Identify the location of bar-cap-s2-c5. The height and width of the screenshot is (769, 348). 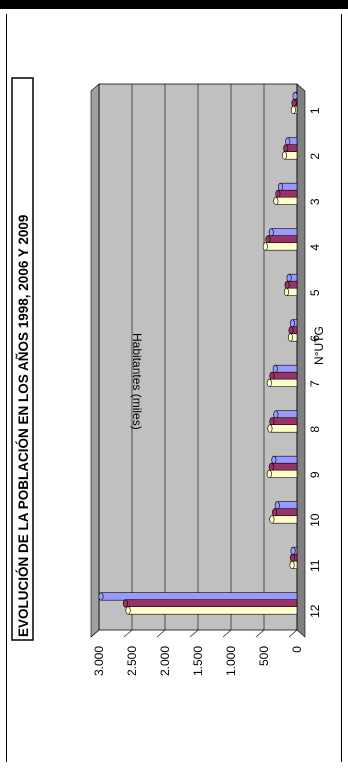
(287, 284).